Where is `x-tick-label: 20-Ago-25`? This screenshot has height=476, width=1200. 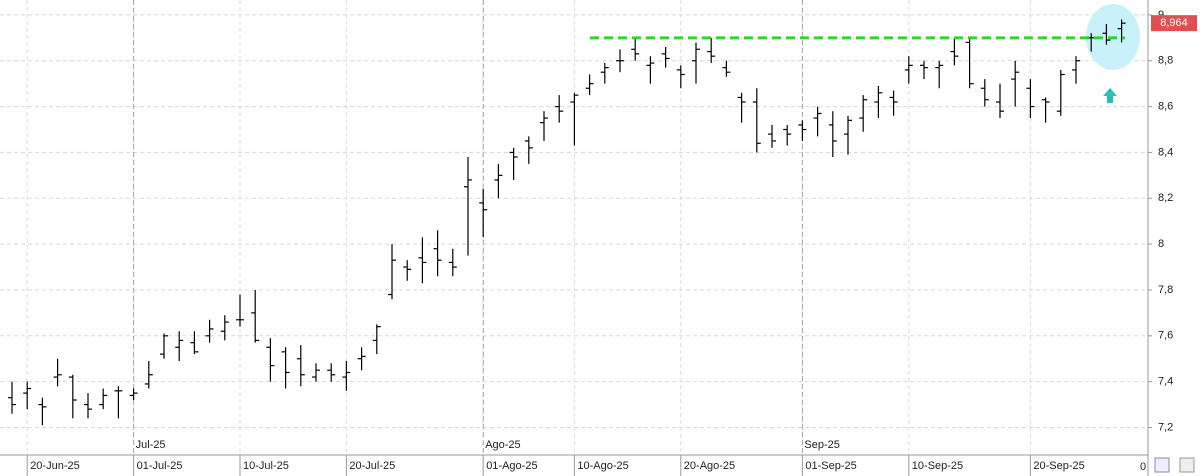
x-tick-label: 20-Ago-25 is located at coordinates (709, 466).